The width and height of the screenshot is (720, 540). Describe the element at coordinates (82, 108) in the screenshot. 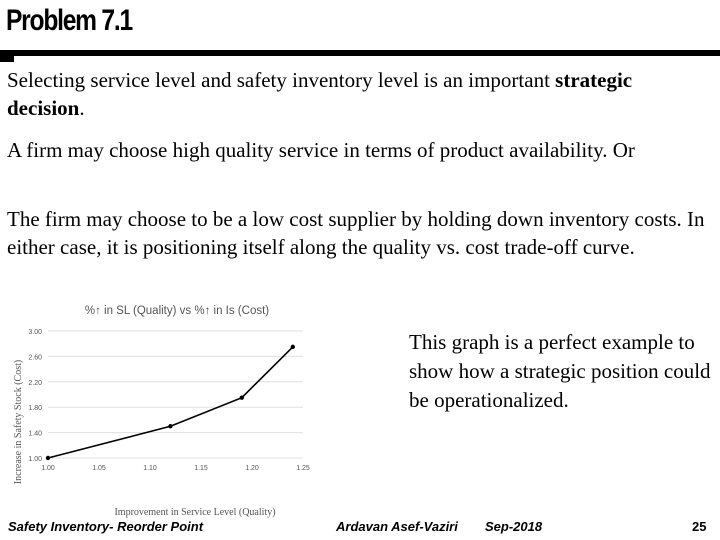

I see `paragraph-strategic-decision-end: .` at that location.